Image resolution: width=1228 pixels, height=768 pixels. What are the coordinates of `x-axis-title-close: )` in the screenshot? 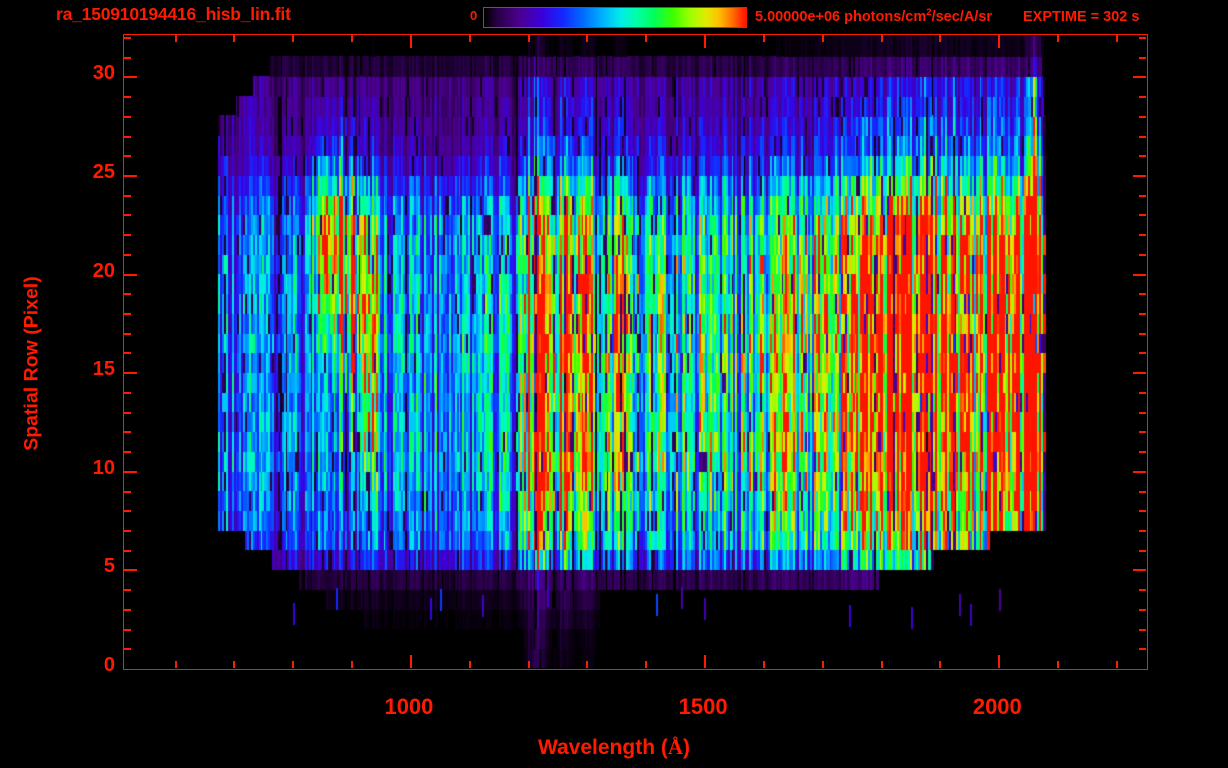 It's located at (687, 747).